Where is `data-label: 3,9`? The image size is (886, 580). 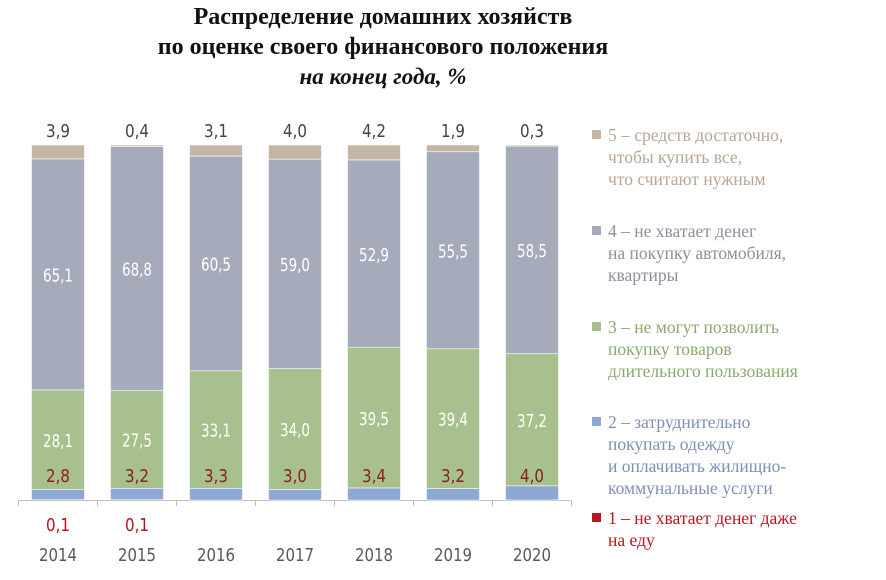
data-label: 3,9 is located at coordinates (58, 131).